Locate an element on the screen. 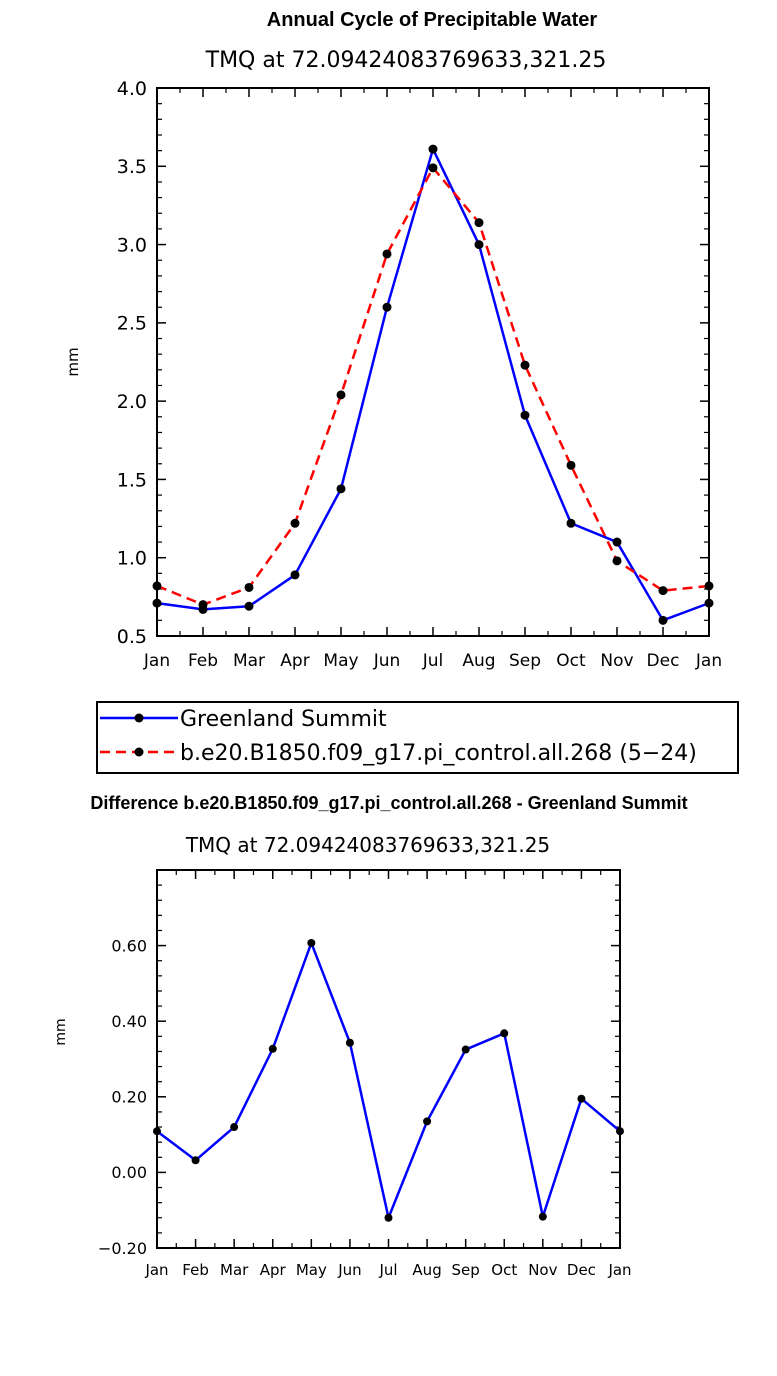 This screenshot has width=777, height=1376. chart1-subtitle: TMQ at 72.09424083769633,321.25 is located at coordinates (406, 60).